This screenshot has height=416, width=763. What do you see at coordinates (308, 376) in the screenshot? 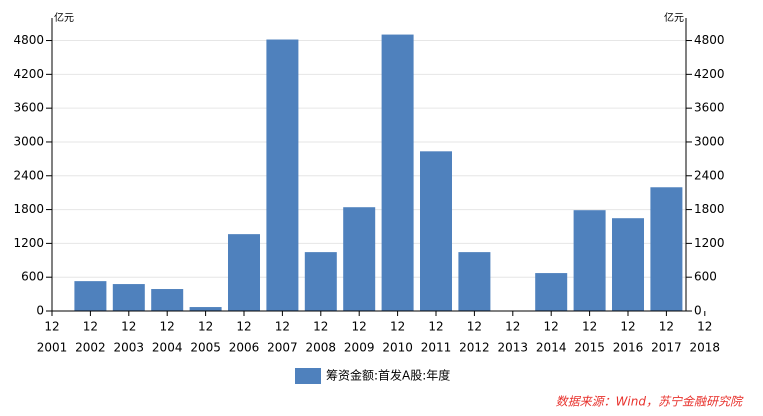
I see `legend-swatch` at bounding box center [308, 376].